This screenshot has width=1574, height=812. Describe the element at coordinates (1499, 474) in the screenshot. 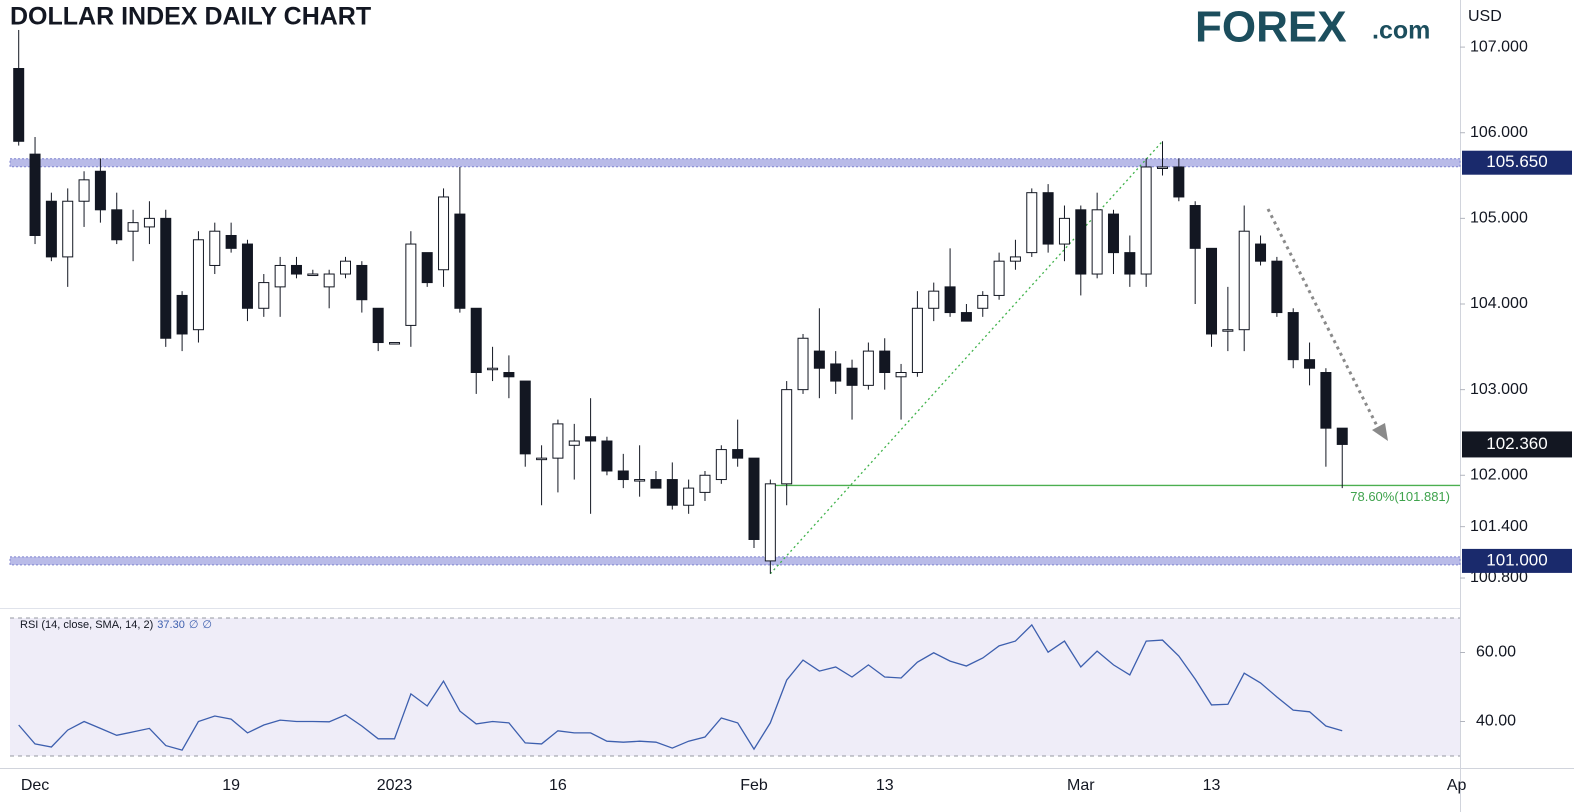

I see `y-tick-label: 102.000` at that location.